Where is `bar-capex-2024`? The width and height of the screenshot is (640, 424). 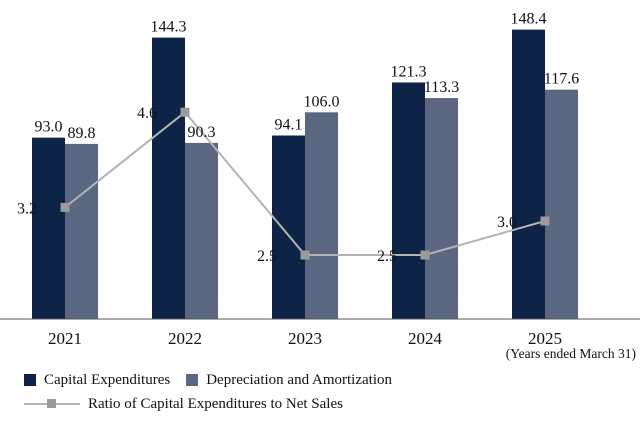 bar-capex-2024 is located at coordinates (408, 200).